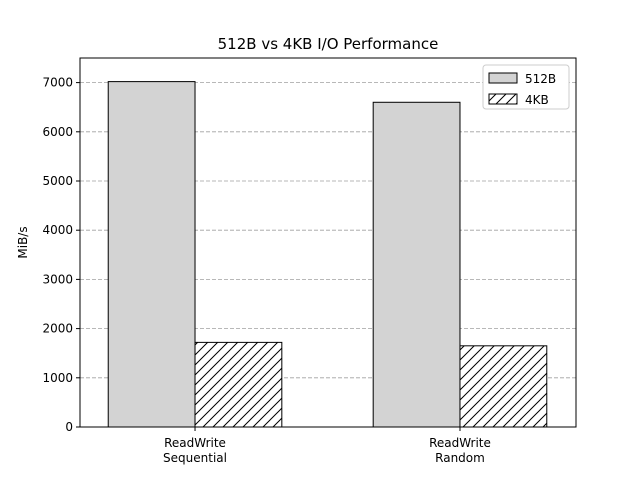  What do you see at coordinates (503, 99) in the screenshot?
I see `legend-swatch-4kb` at bounding box center [503, 99].